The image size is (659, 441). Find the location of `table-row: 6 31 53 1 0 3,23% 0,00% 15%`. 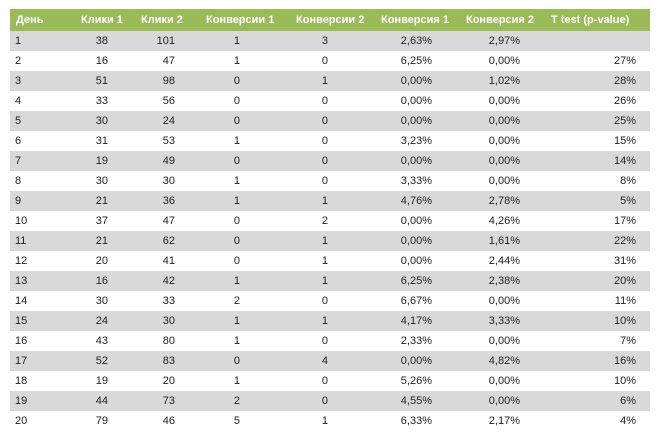

table-row: 6 31 53 1 0 3,23% 0,00% 15% is located at coordinates (330, 141).